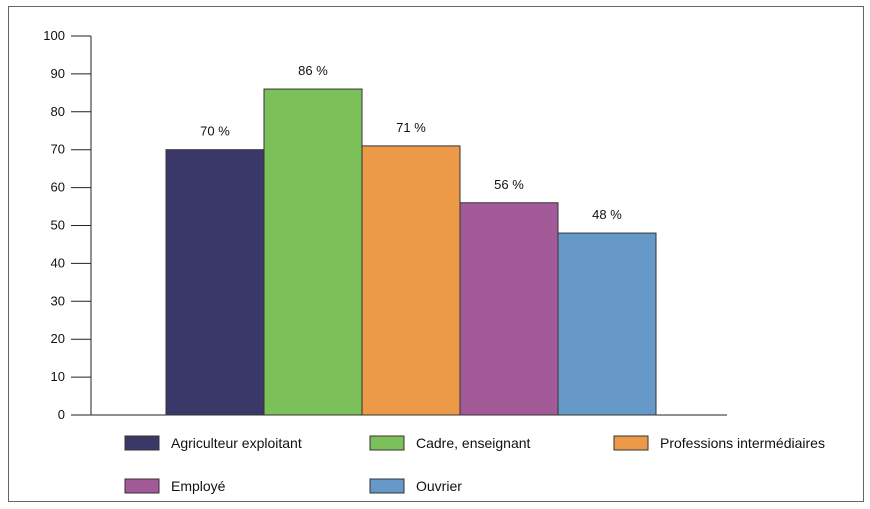 Image resolution: width=870 pixels, height=509 pixels. Describe the element at coordinates (54, 35) in the screenshot. I see `y-tick-label: 100` at that location.